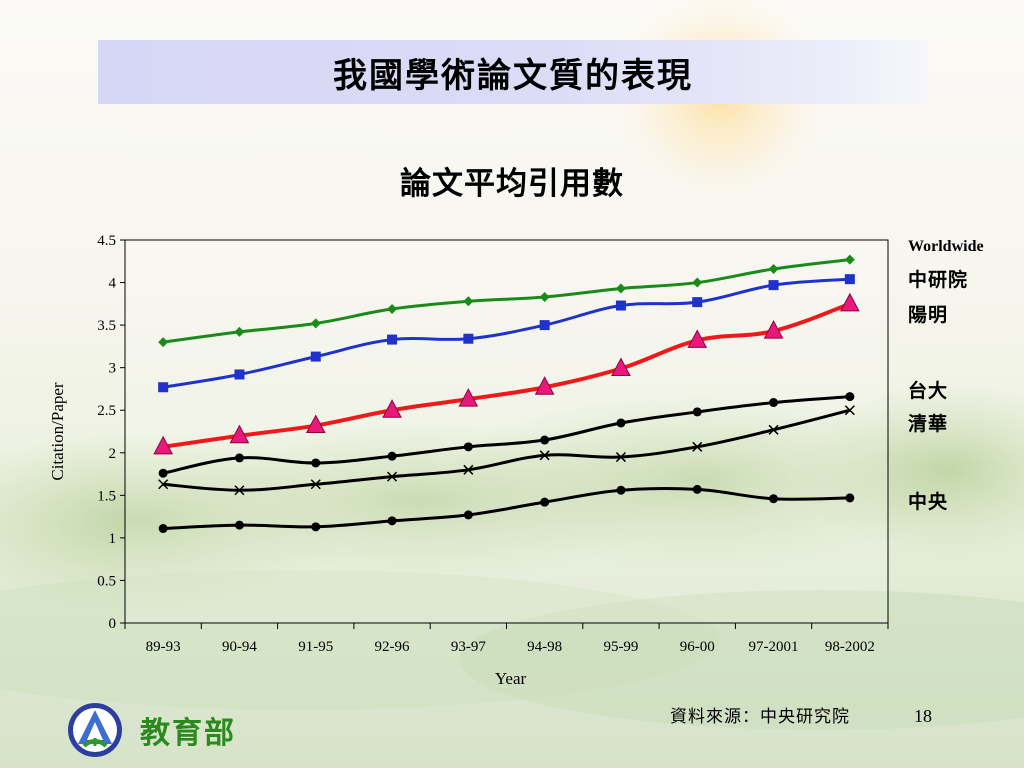 The image size is (1024, 768). I want to click on y-tick-label: 3.5, so click(106, 326).